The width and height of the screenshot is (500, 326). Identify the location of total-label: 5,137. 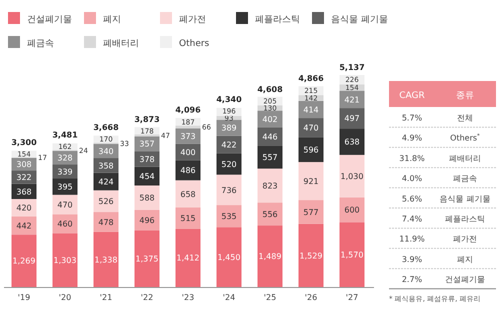
(352, 67).